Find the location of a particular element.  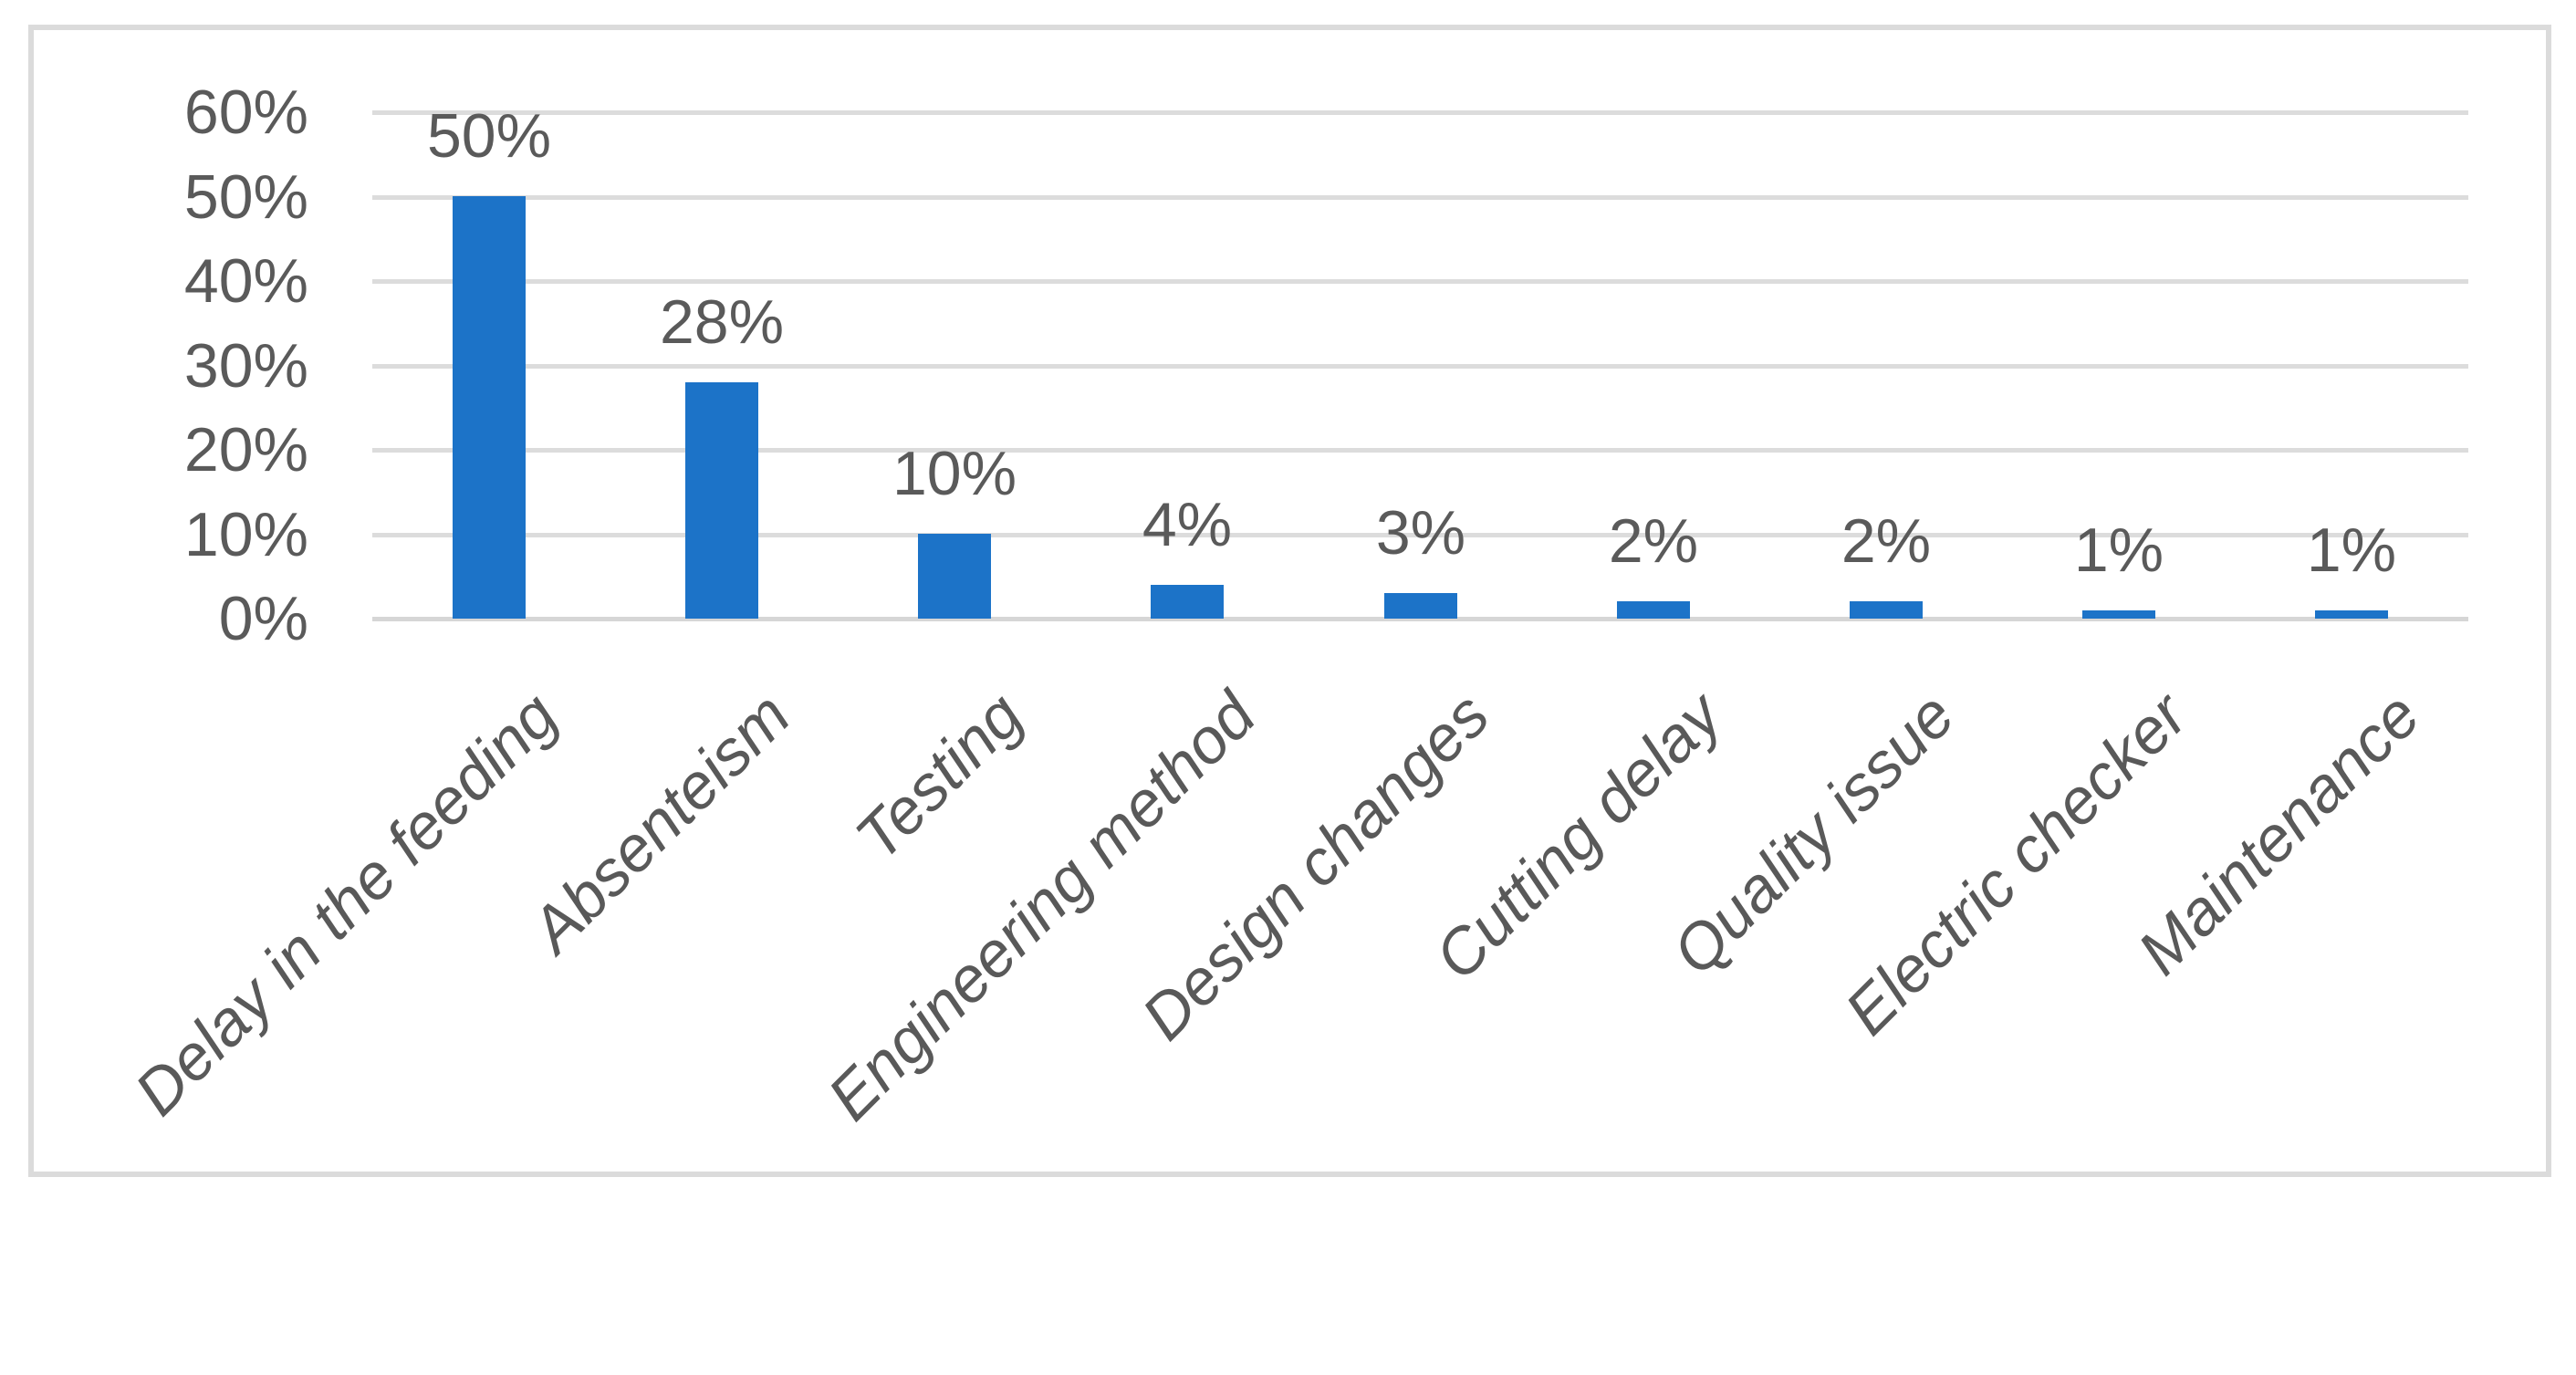

bar-absenteism is located at coordinates (721, 500).